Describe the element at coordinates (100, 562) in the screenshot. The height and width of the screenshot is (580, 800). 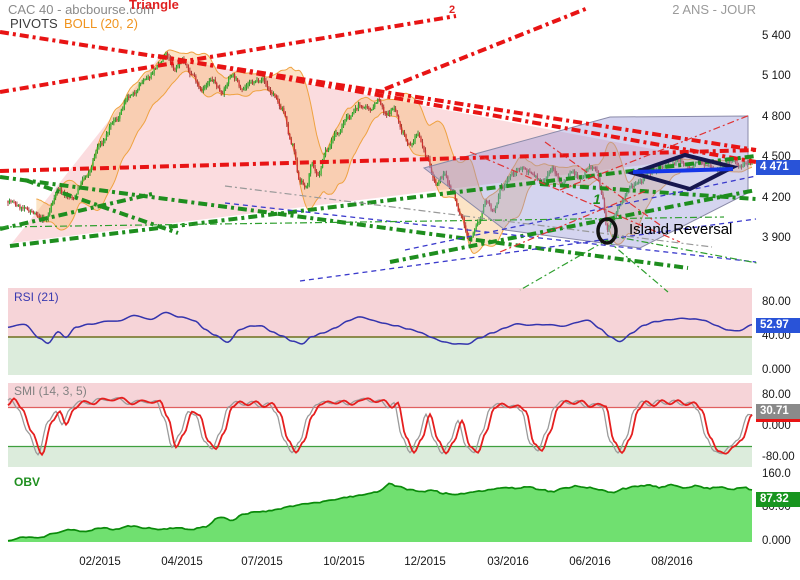
I see `date-axis-tick: 02/2015` at that location.